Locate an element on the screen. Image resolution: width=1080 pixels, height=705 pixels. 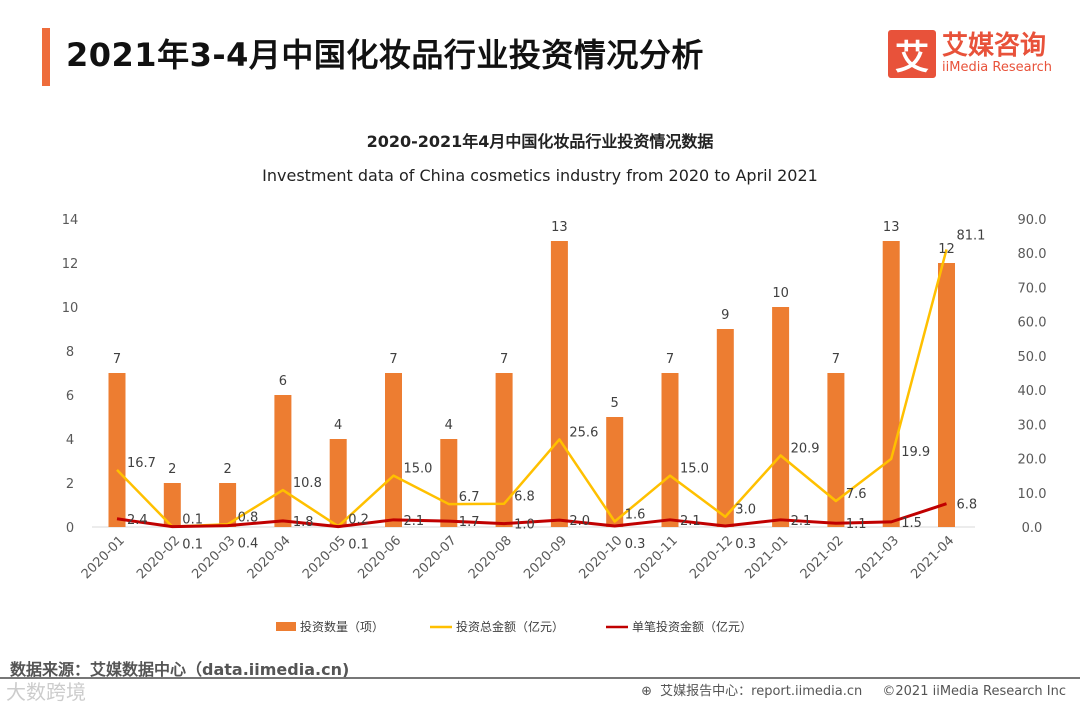
right-tick-label: 90.0 is located at coordinates (1032, 220).